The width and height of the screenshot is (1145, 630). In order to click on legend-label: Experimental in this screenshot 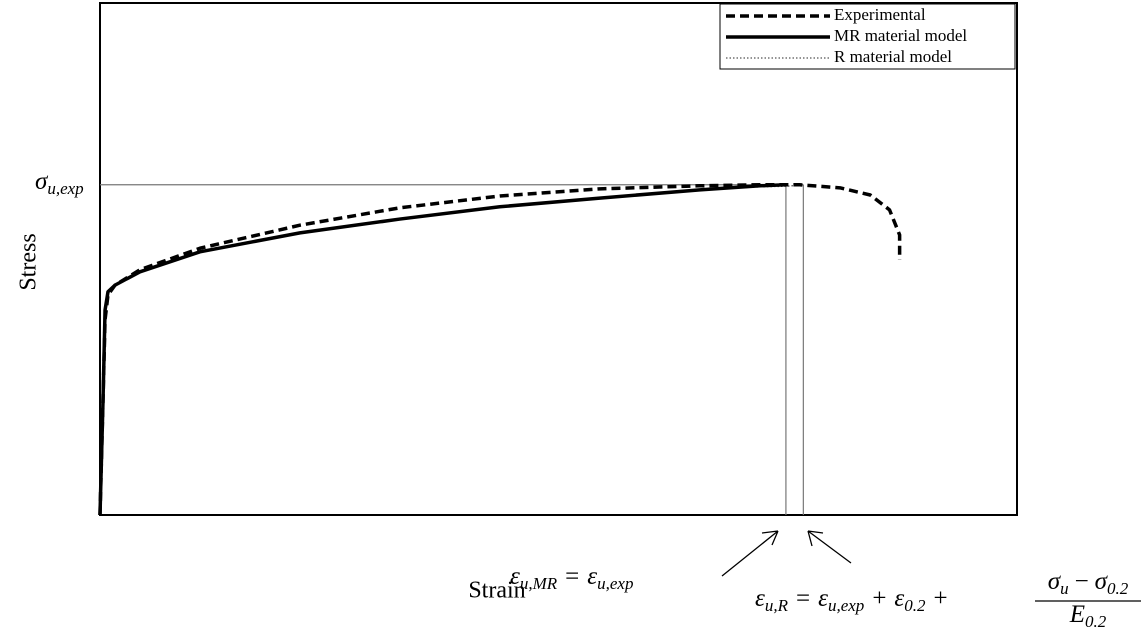, I will do `click(880, 14)`.